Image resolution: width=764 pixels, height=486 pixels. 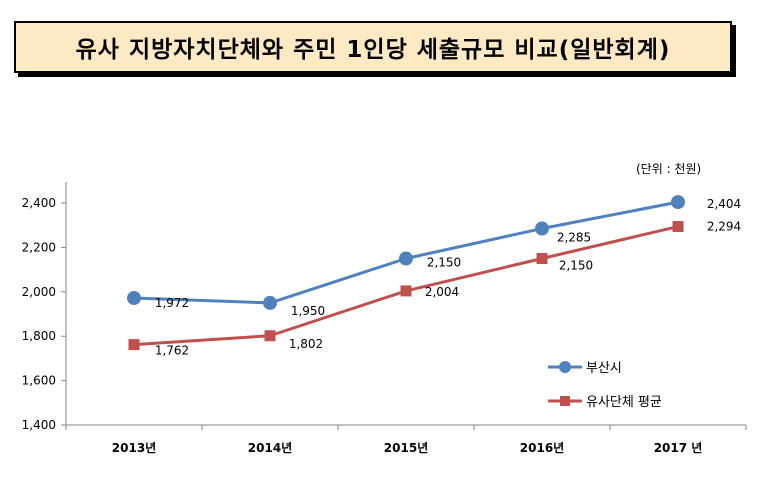 What do you see at coordinates (39, 381) in the screenshot?
I see `y-tick-label: 1,600` at bounding box center [39, 381].